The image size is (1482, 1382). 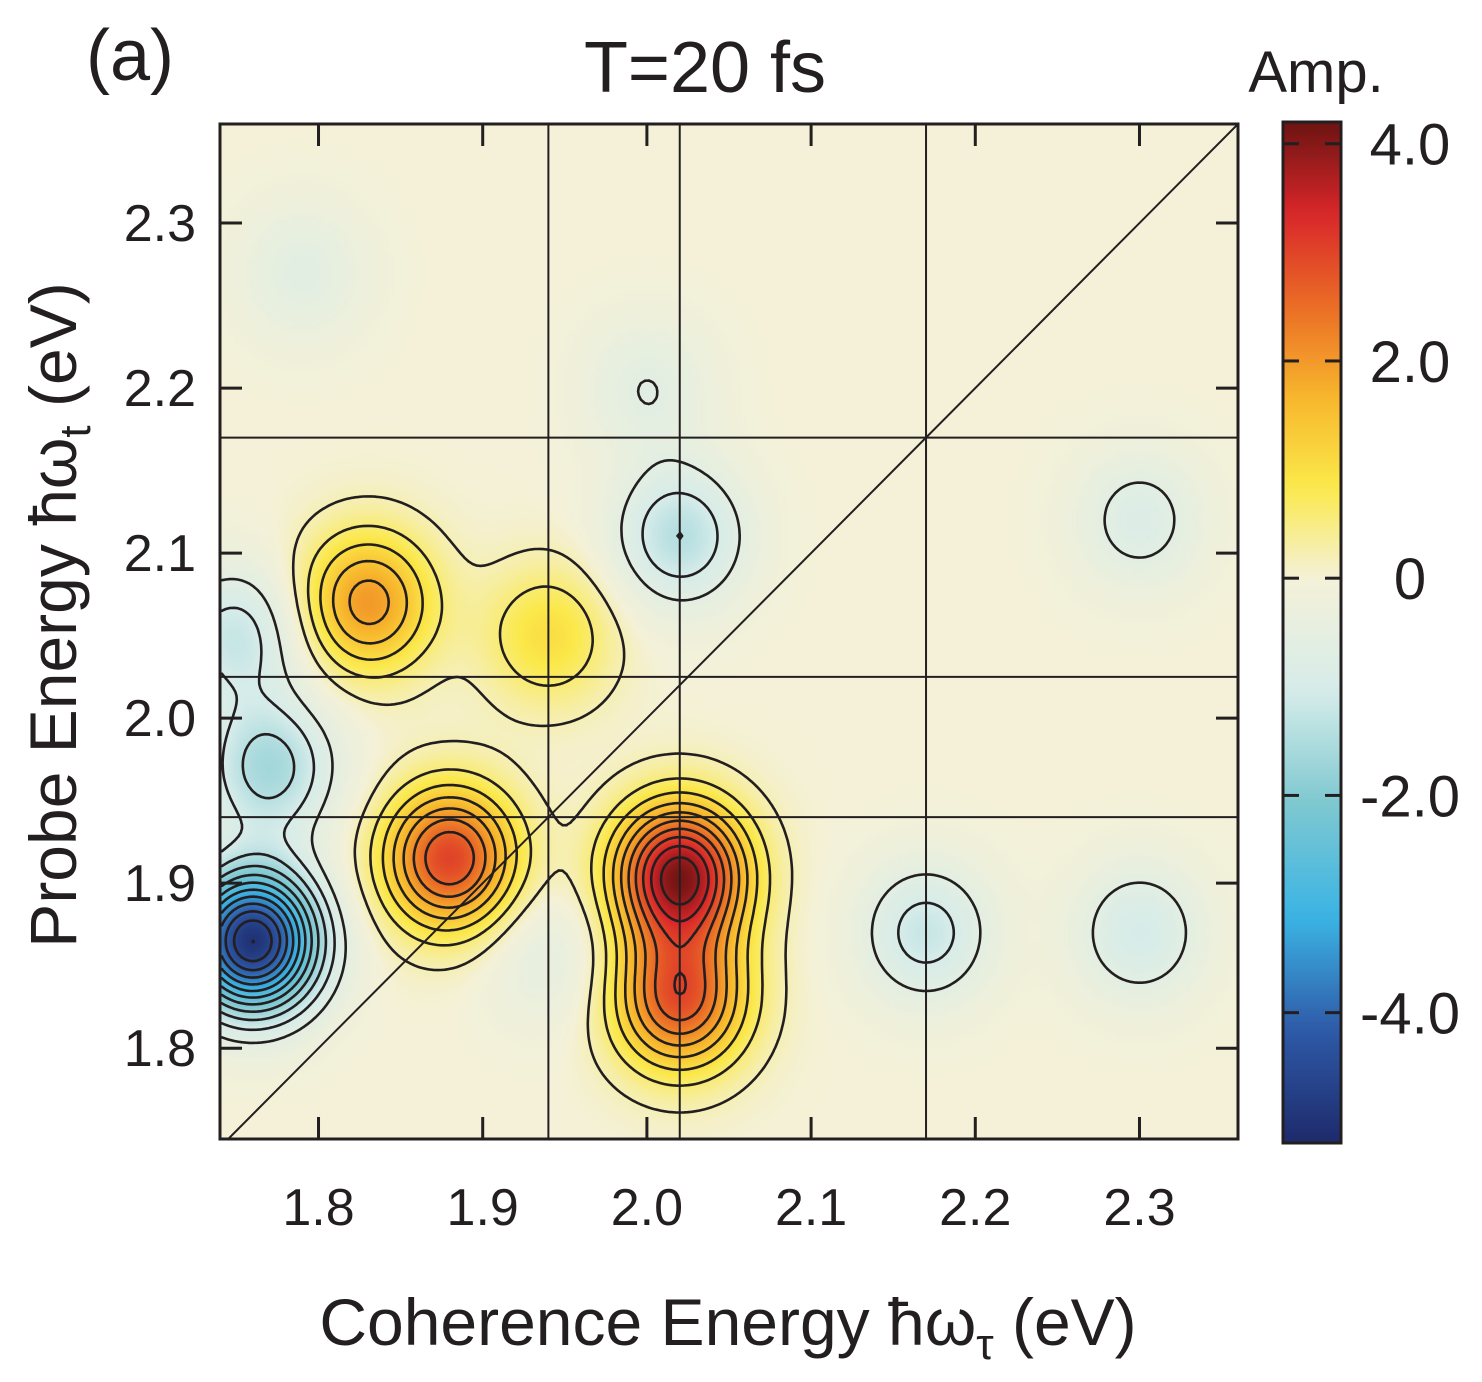 I want to click on colorbar-bar, so click(x=1312, y=632).